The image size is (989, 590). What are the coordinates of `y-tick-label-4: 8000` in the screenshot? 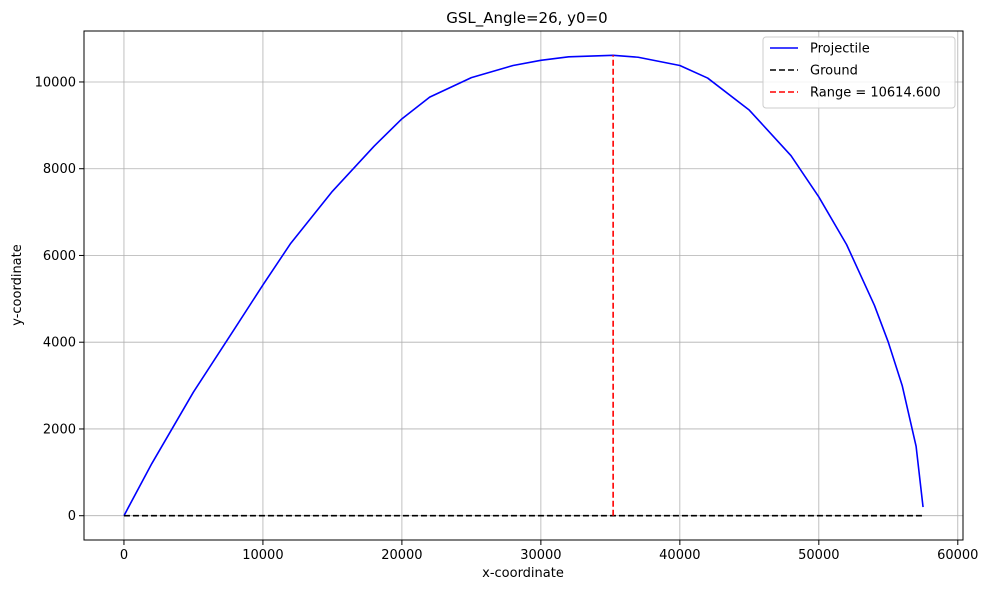 It's located at (59, 169).